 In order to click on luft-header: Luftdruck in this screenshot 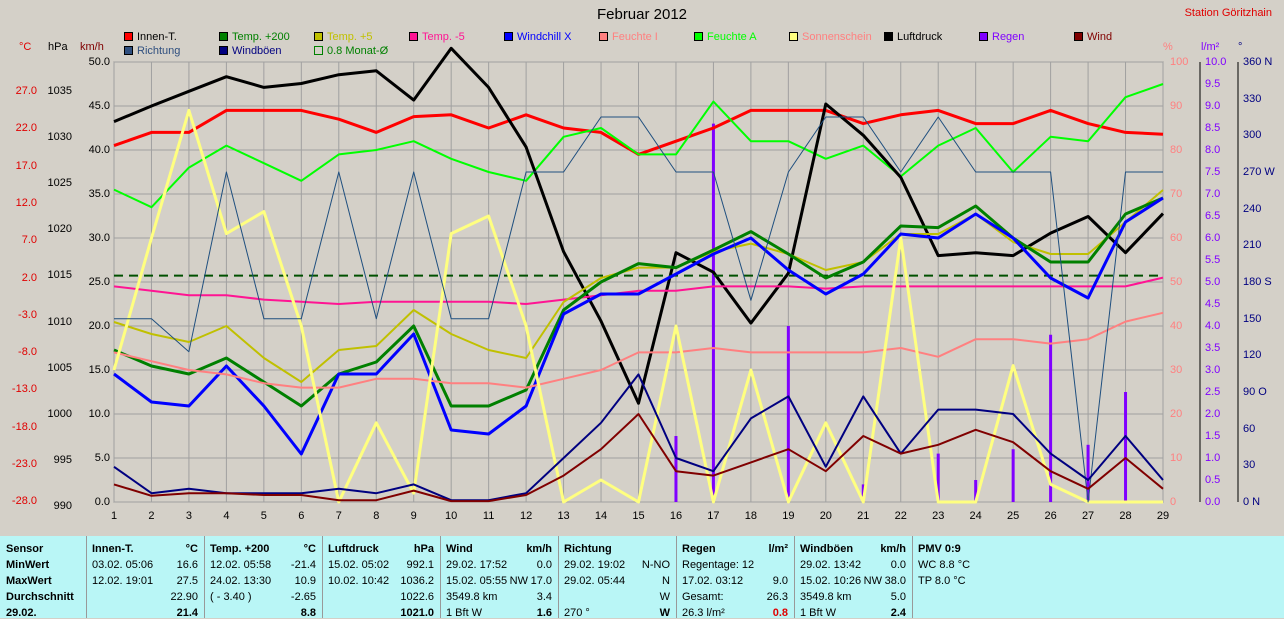, I will do `click(353, 549)`.